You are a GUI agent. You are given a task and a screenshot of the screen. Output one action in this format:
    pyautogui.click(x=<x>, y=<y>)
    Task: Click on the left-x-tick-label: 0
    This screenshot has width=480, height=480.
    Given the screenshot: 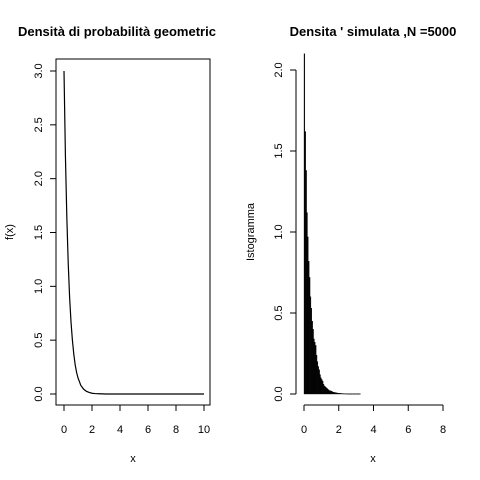 What is the action you would take?
    pyautogui.click(x=64, y=430)
    